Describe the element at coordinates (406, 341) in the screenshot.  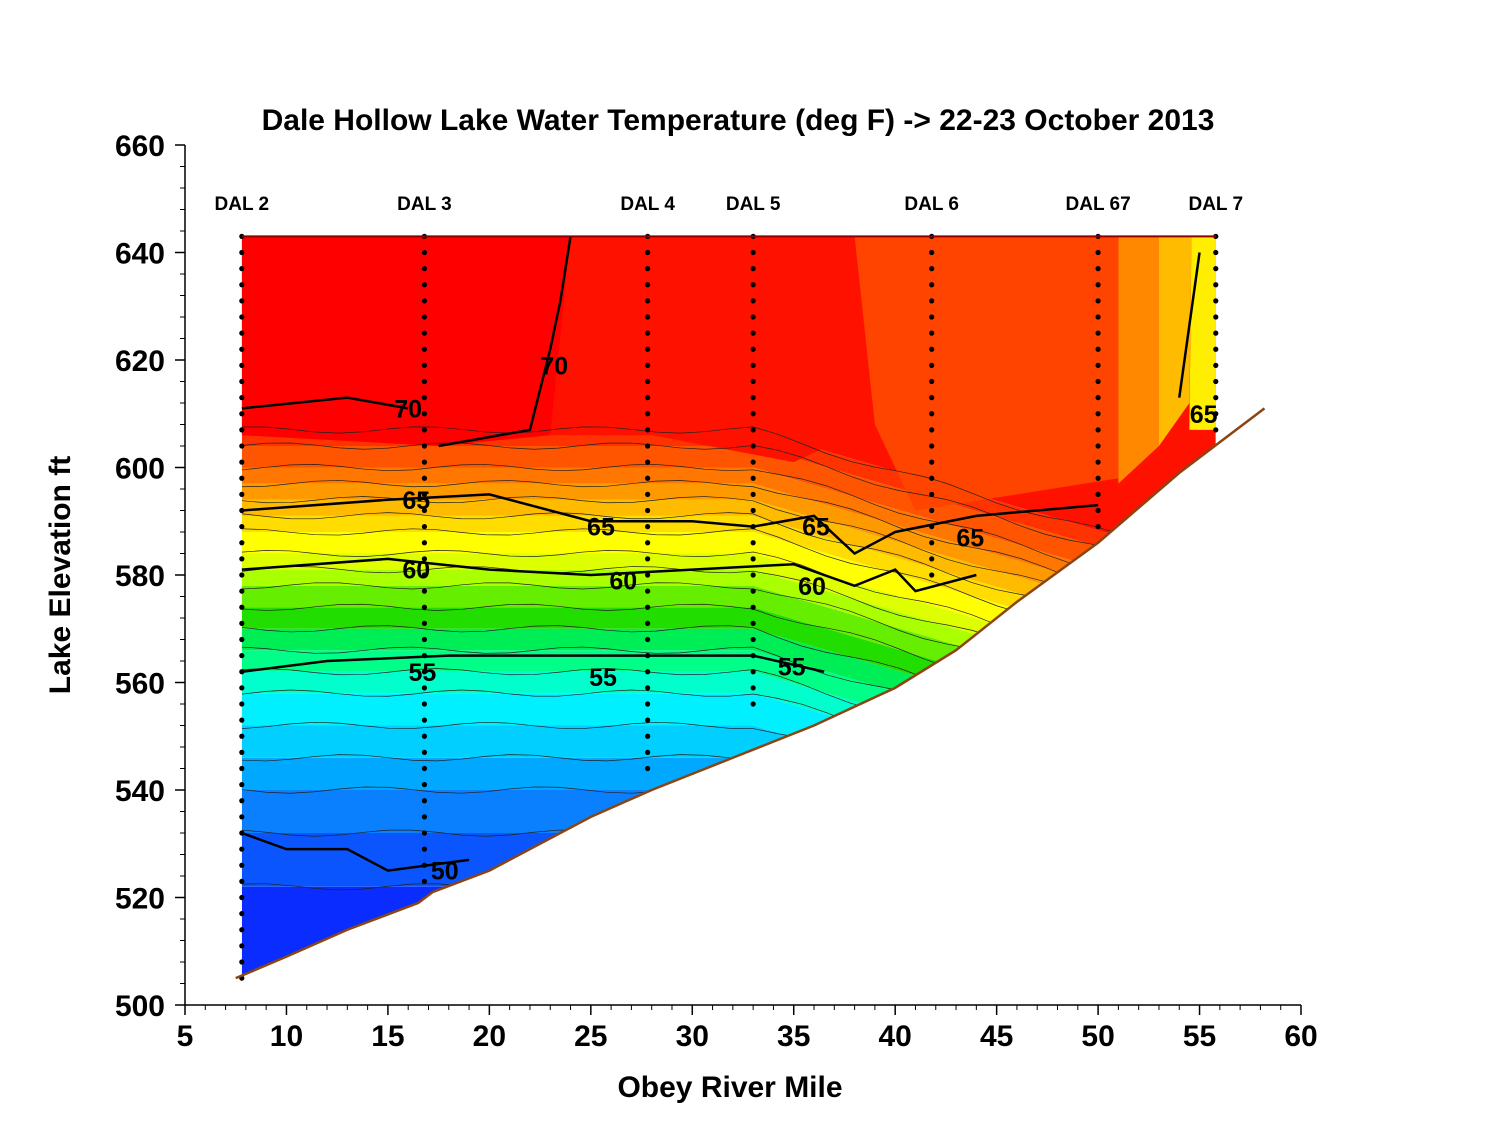
I see `warm-core-upstream` at that location.